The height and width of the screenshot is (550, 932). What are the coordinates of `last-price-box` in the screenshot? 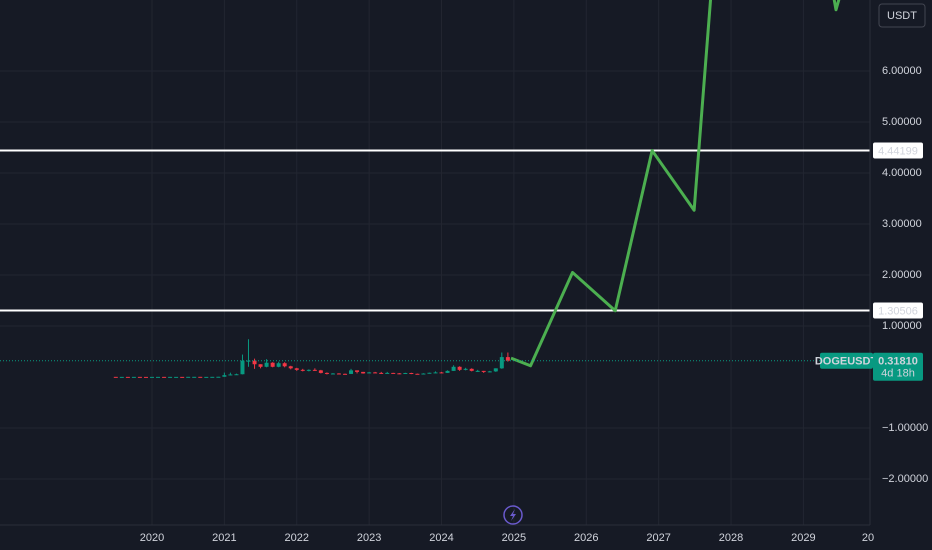 It's located at (898, 366).